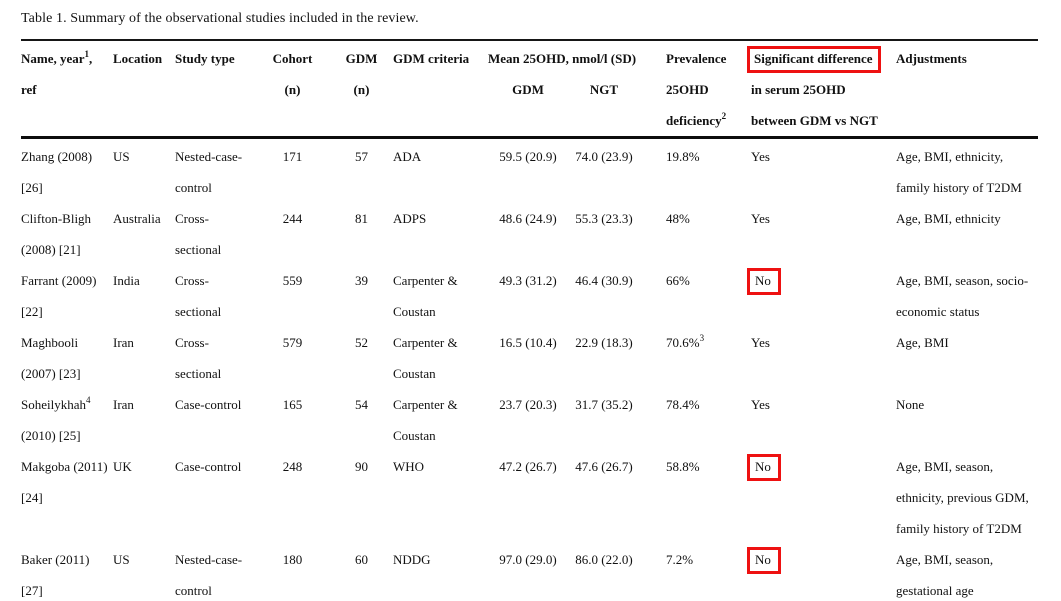 Image resolution: width=1061 pixels, height=601 pixels. Describe the element at coordinates (87, 53) in the screenshot. I see `footnote-marker-1: 1` at that location.